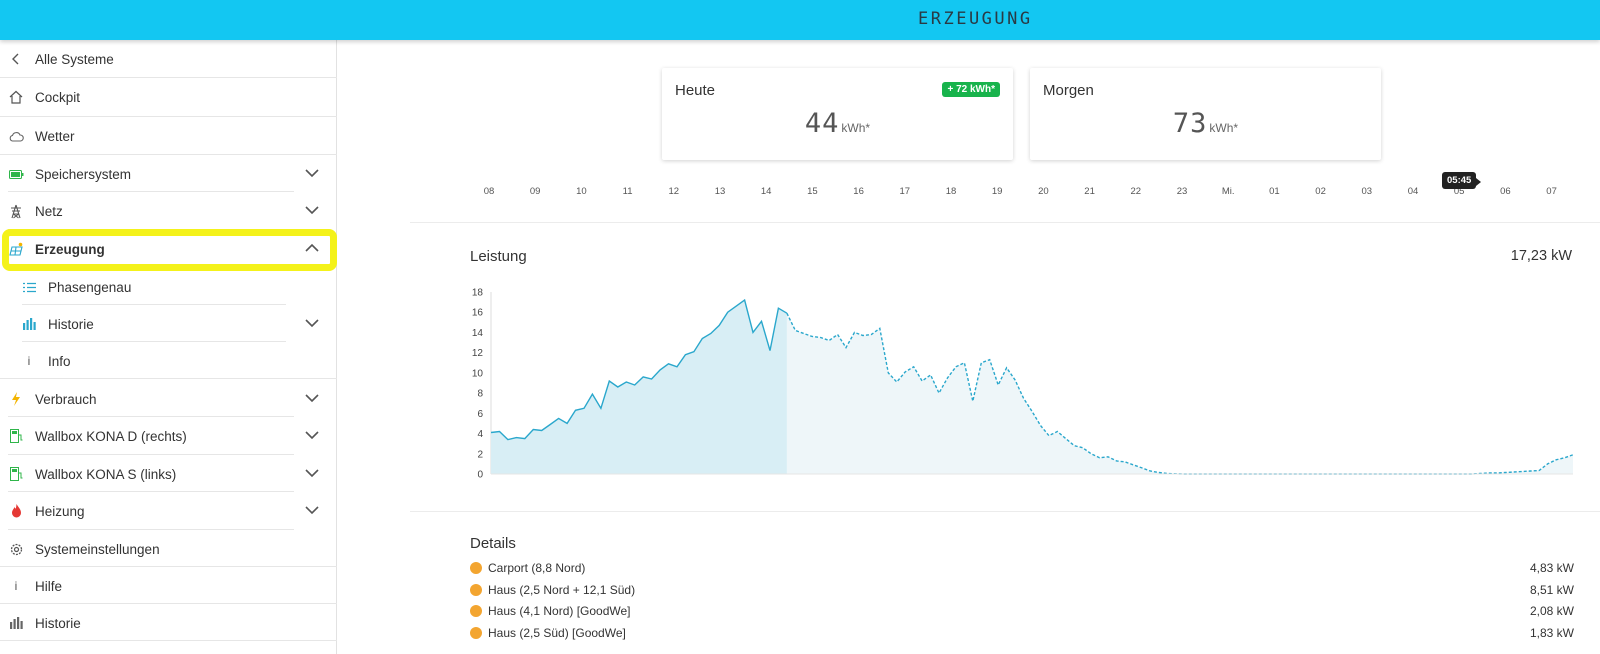  I want to click on today-title: Heute, so click(695, 90).